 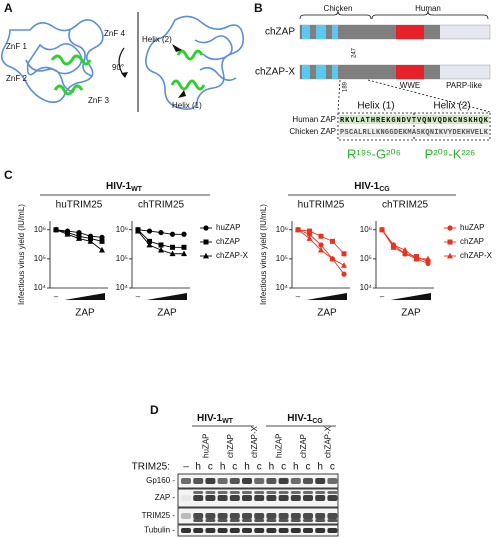 What do you see at coordinates (430, 15) in the screenshot?
I see `brace` at bounding box center [430, 15].